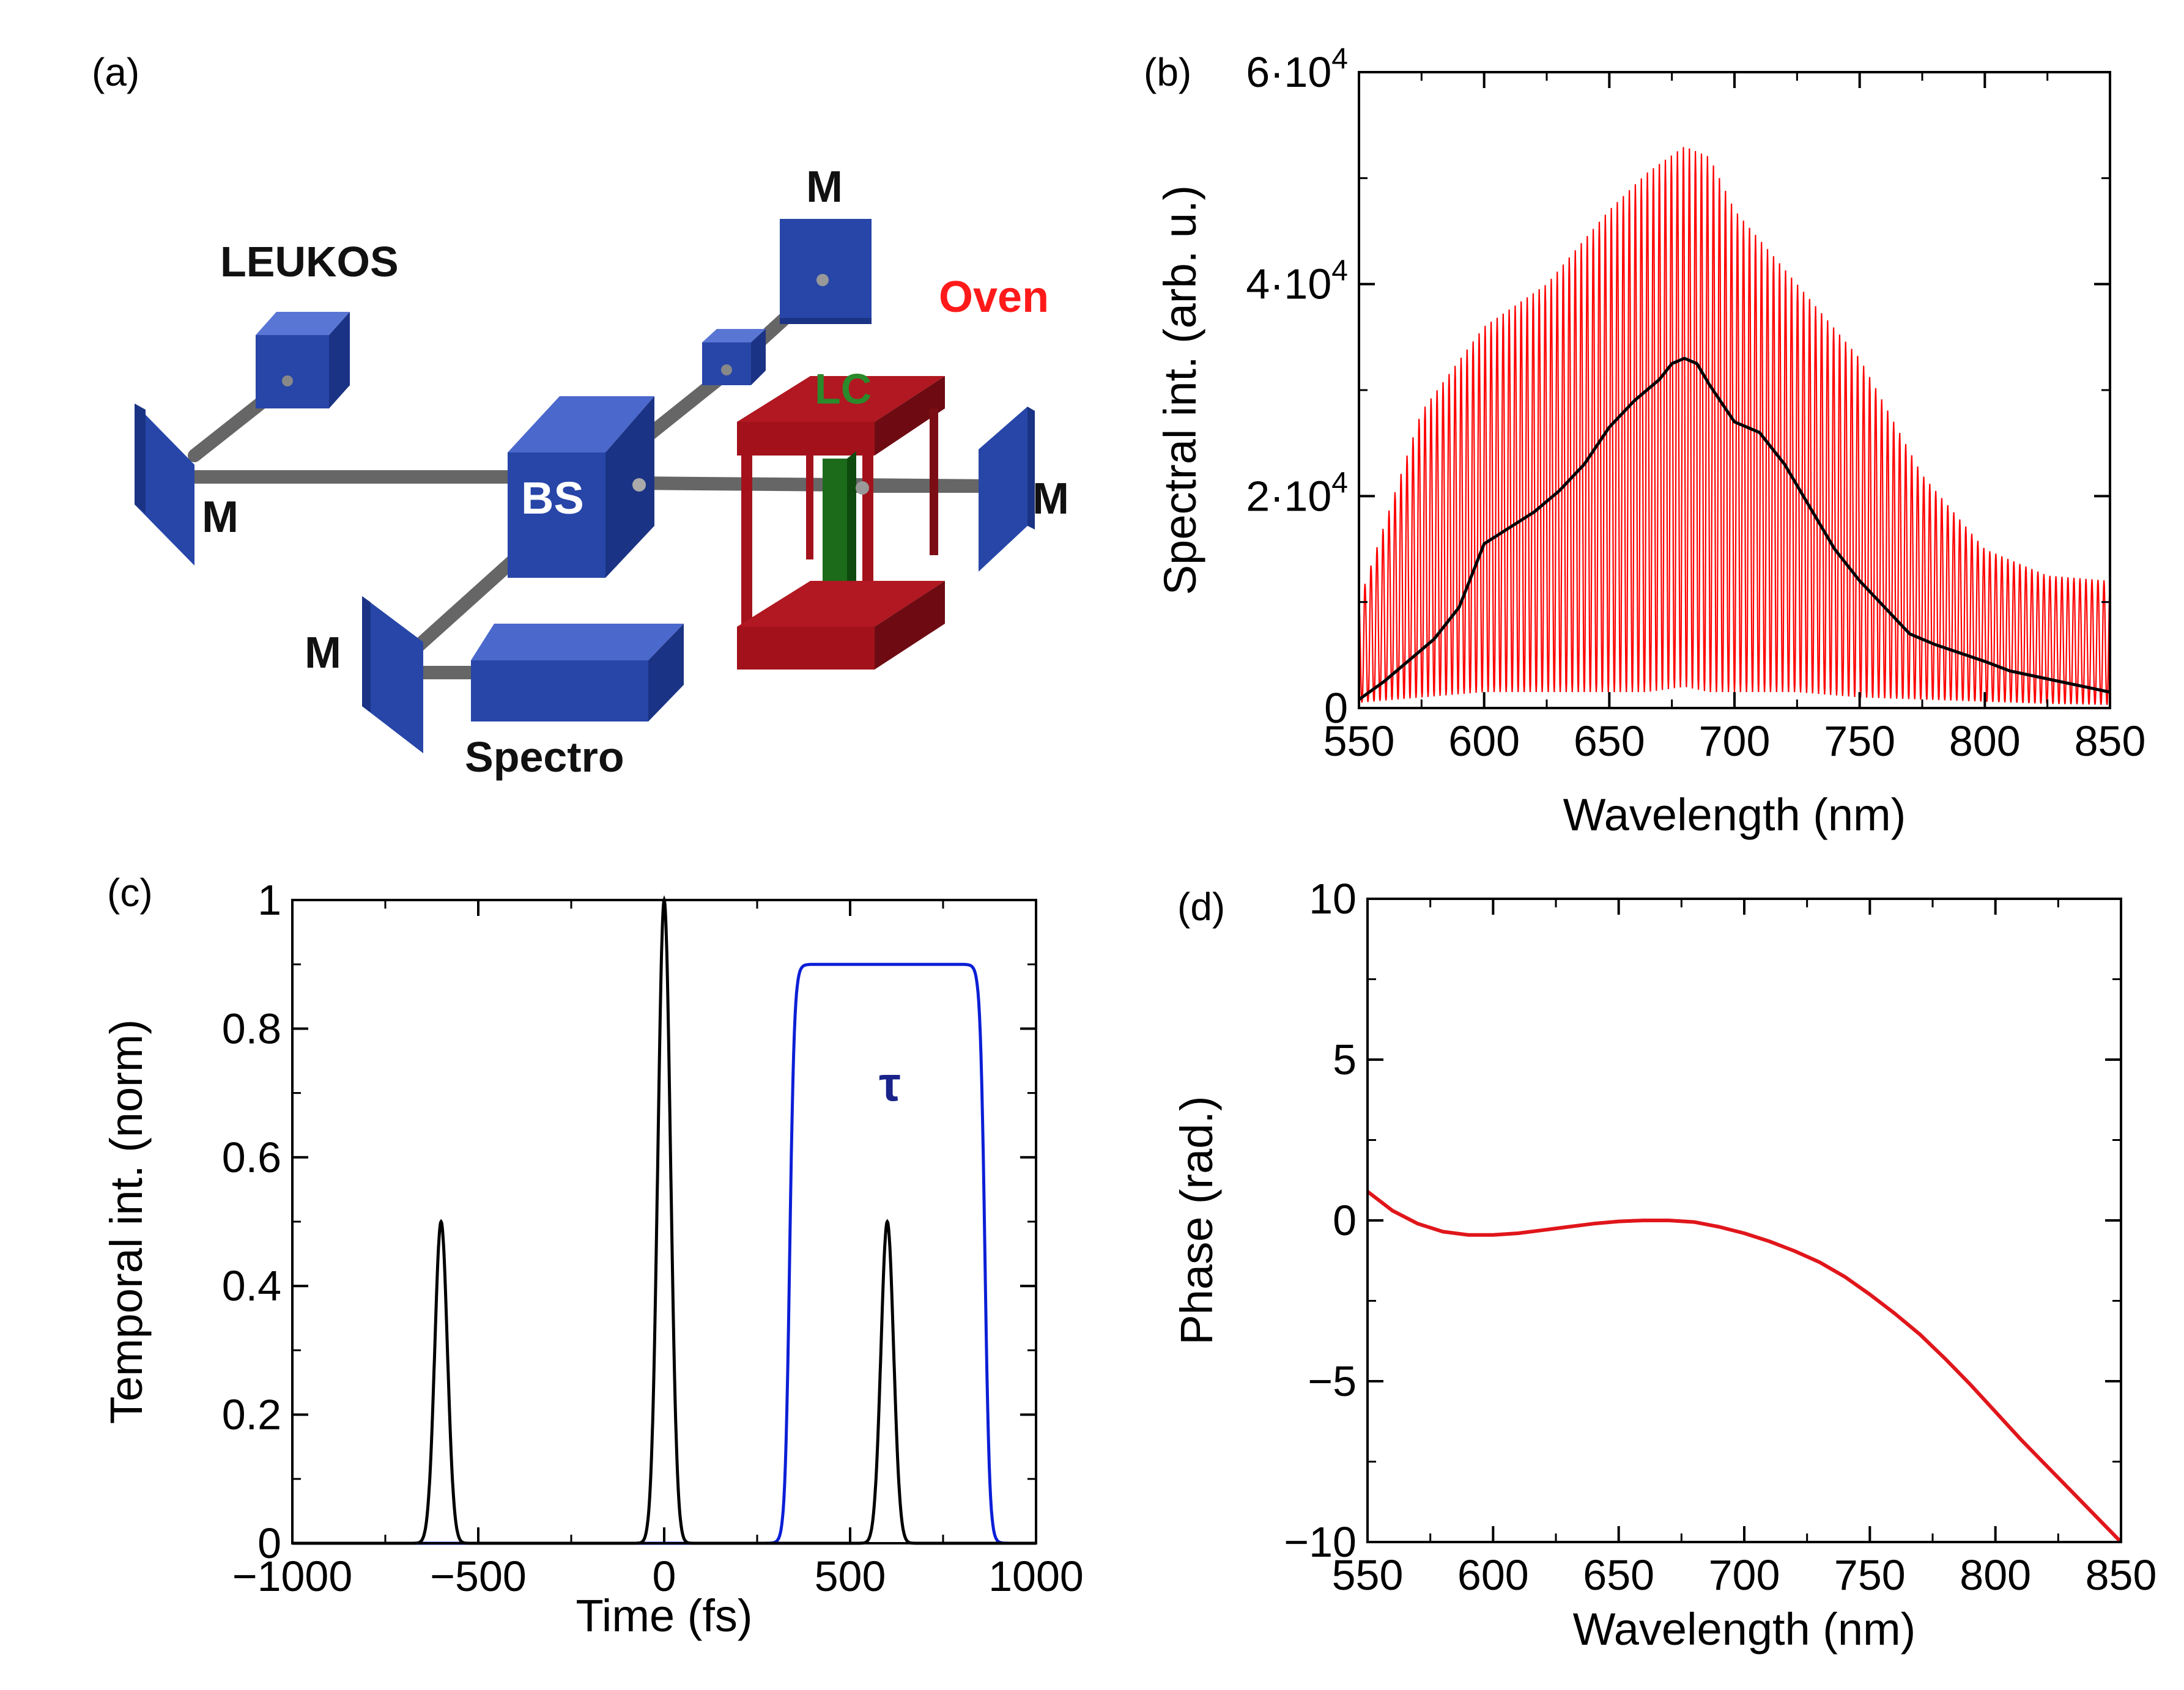 This screenshot has height=1690, width=2184. I want to click on chart-b-ytick-label: 2·10⁴, so click(1297, 493).